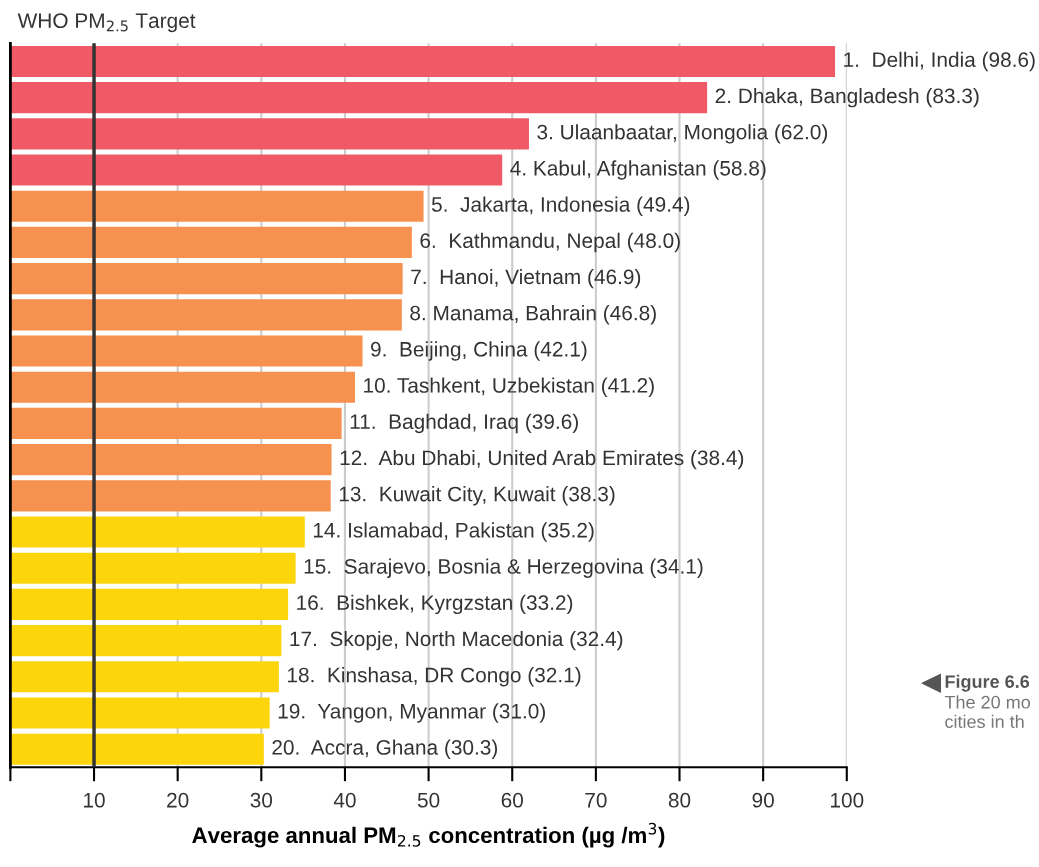  I want to click on category-label: 6. Kathmandu, Nepal (48.0), so click(550, 242).